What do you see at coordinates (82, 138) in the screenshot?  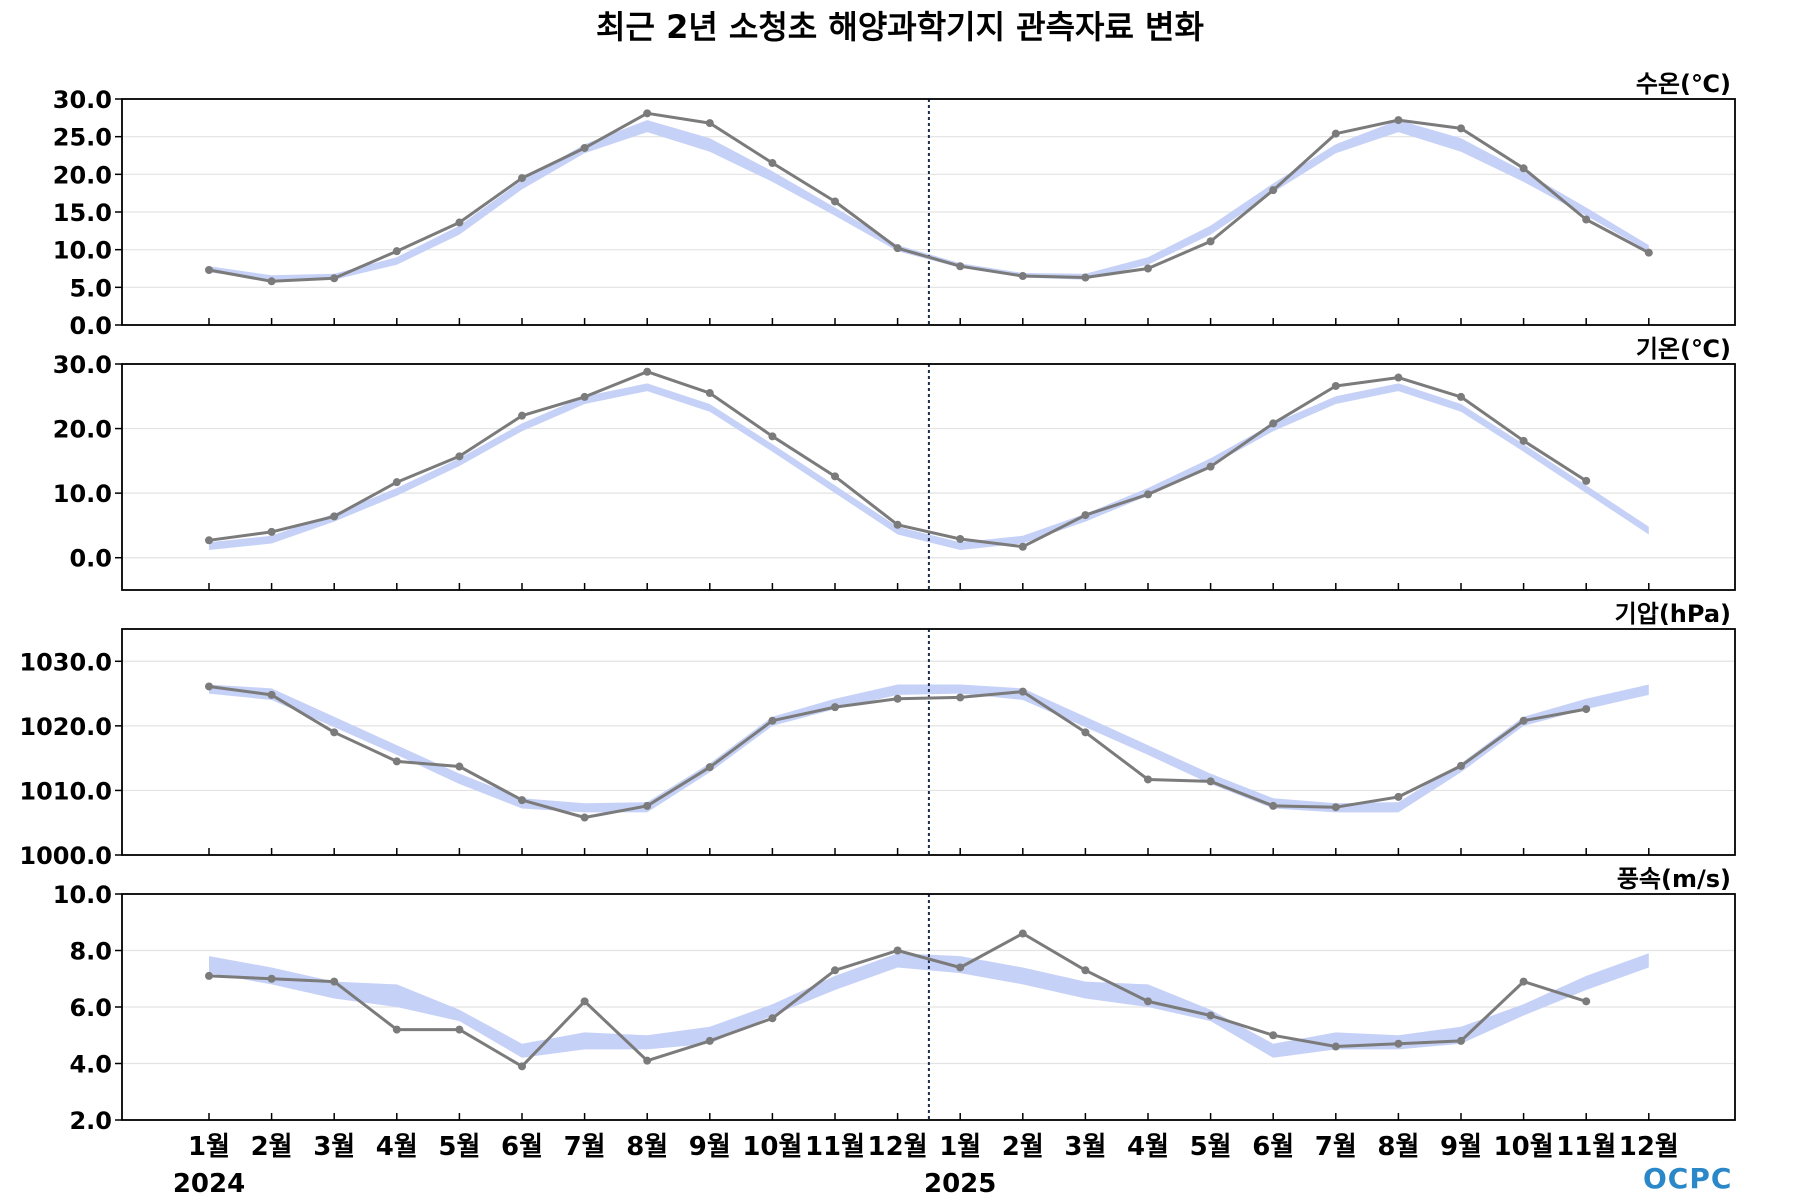 I see `y-tick-label: 25.0` at bounding box center [82, 138].